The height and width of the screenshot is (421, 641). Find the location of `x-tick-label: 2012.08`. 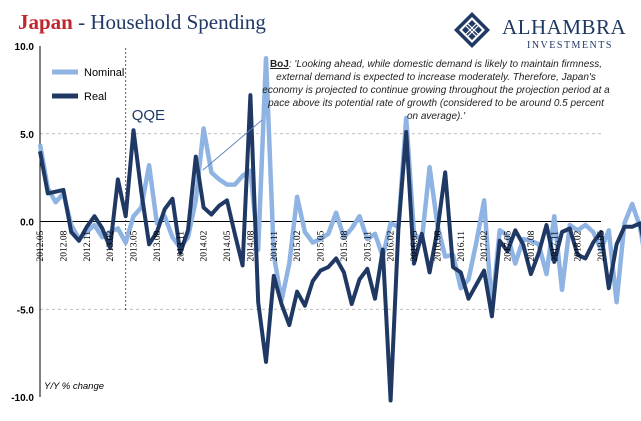

x-tick-label: 2012.08 is located at coordinates (64, 245).